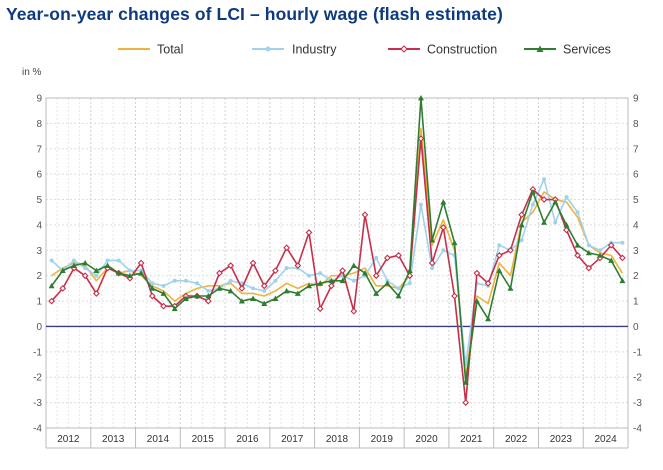  Describe the element at coordinates (170, 50) in the screenshot. I see `legend-label: Total` at that location.